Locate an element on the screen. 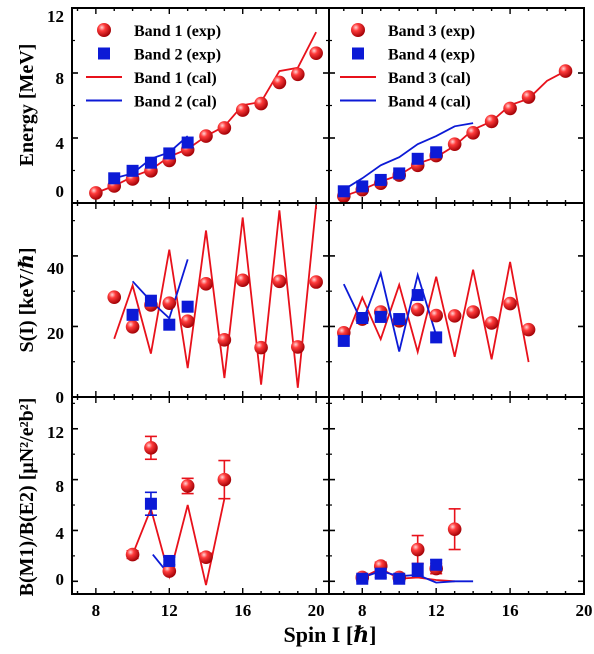 This screenshot has width=594, height=654. legend-label: Band 2 (exp) is located at coordinates (177, 55).